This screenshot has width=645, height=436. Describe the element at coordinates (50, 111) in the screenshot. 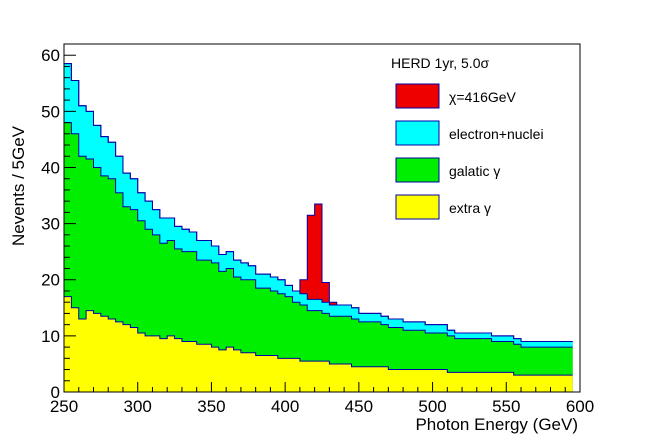

I see `y-tick-label: 50` at that location.